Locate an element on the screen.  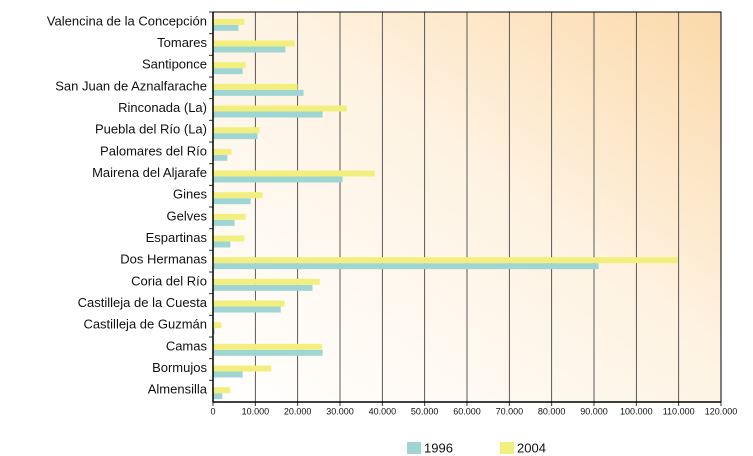
x-tick-label: 80.000 is located at coordinates (552, 411).